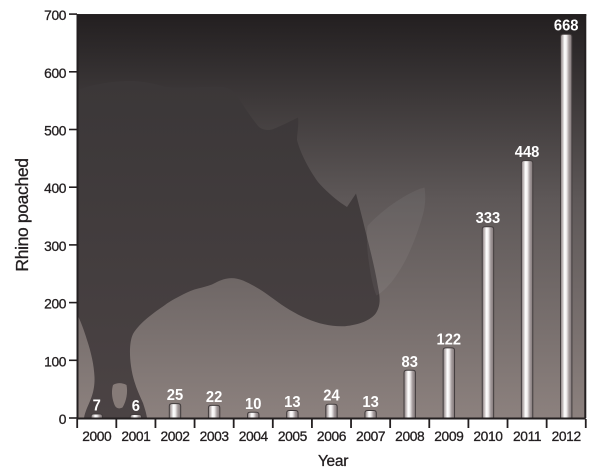  I want to click on svg-text: 7, so click(97, 405).